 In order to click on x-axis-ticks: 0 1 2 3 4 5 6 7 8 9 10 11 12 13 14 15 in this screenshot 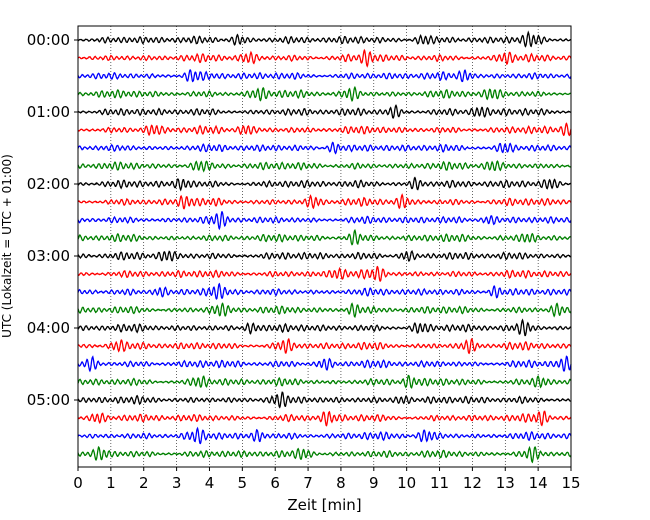, I will do `click(327, 479)`.